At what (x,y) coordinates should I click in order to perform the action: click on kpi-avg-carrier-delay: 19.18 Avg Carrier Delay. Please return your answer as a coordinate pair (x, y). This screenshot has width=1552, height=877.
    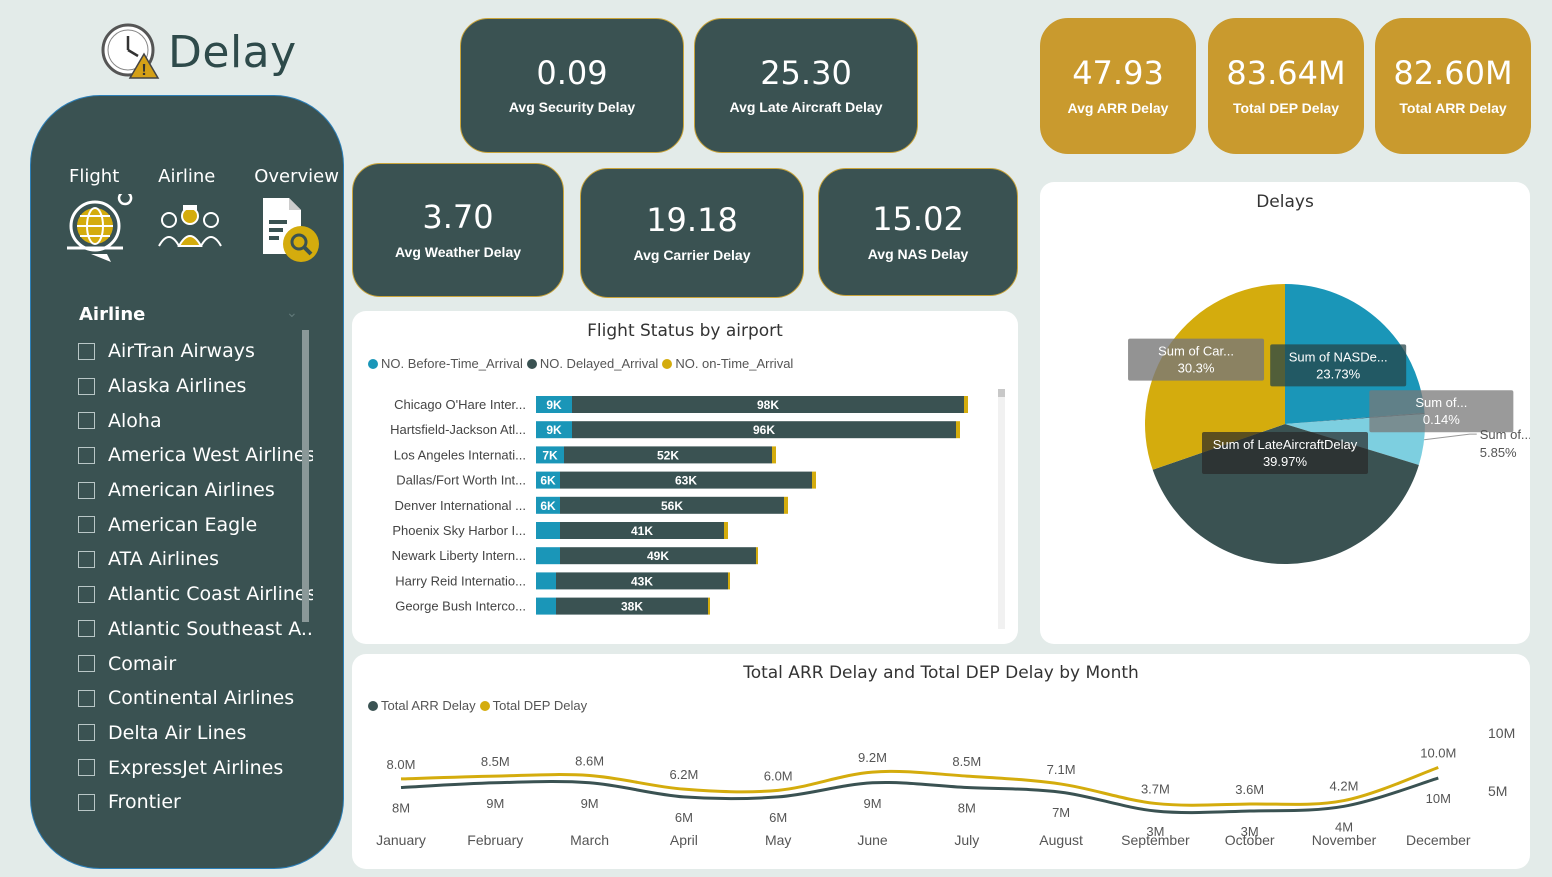
    Looking at the image, I should click on (692, 233).